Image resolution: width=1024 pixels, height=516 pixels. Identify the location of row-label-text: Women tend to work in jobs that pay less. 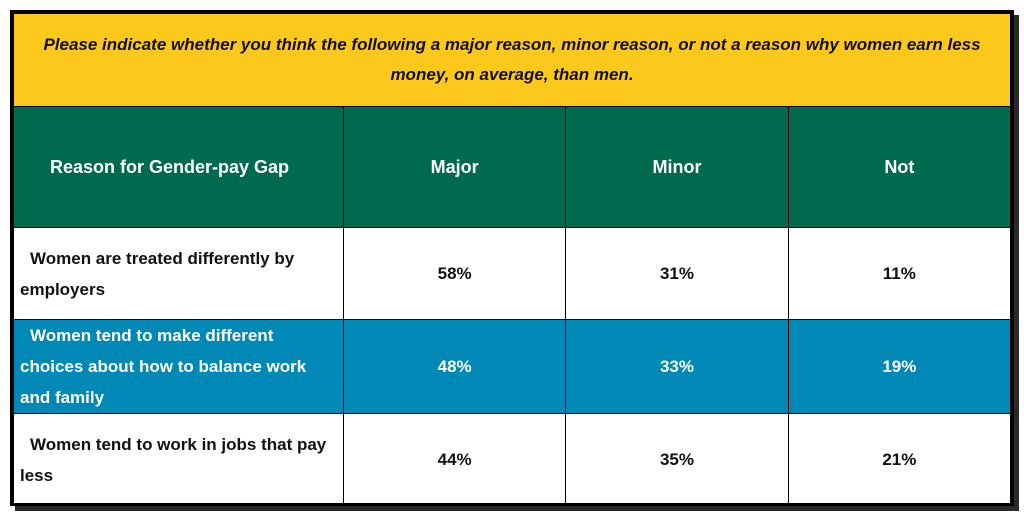
(173, 459).